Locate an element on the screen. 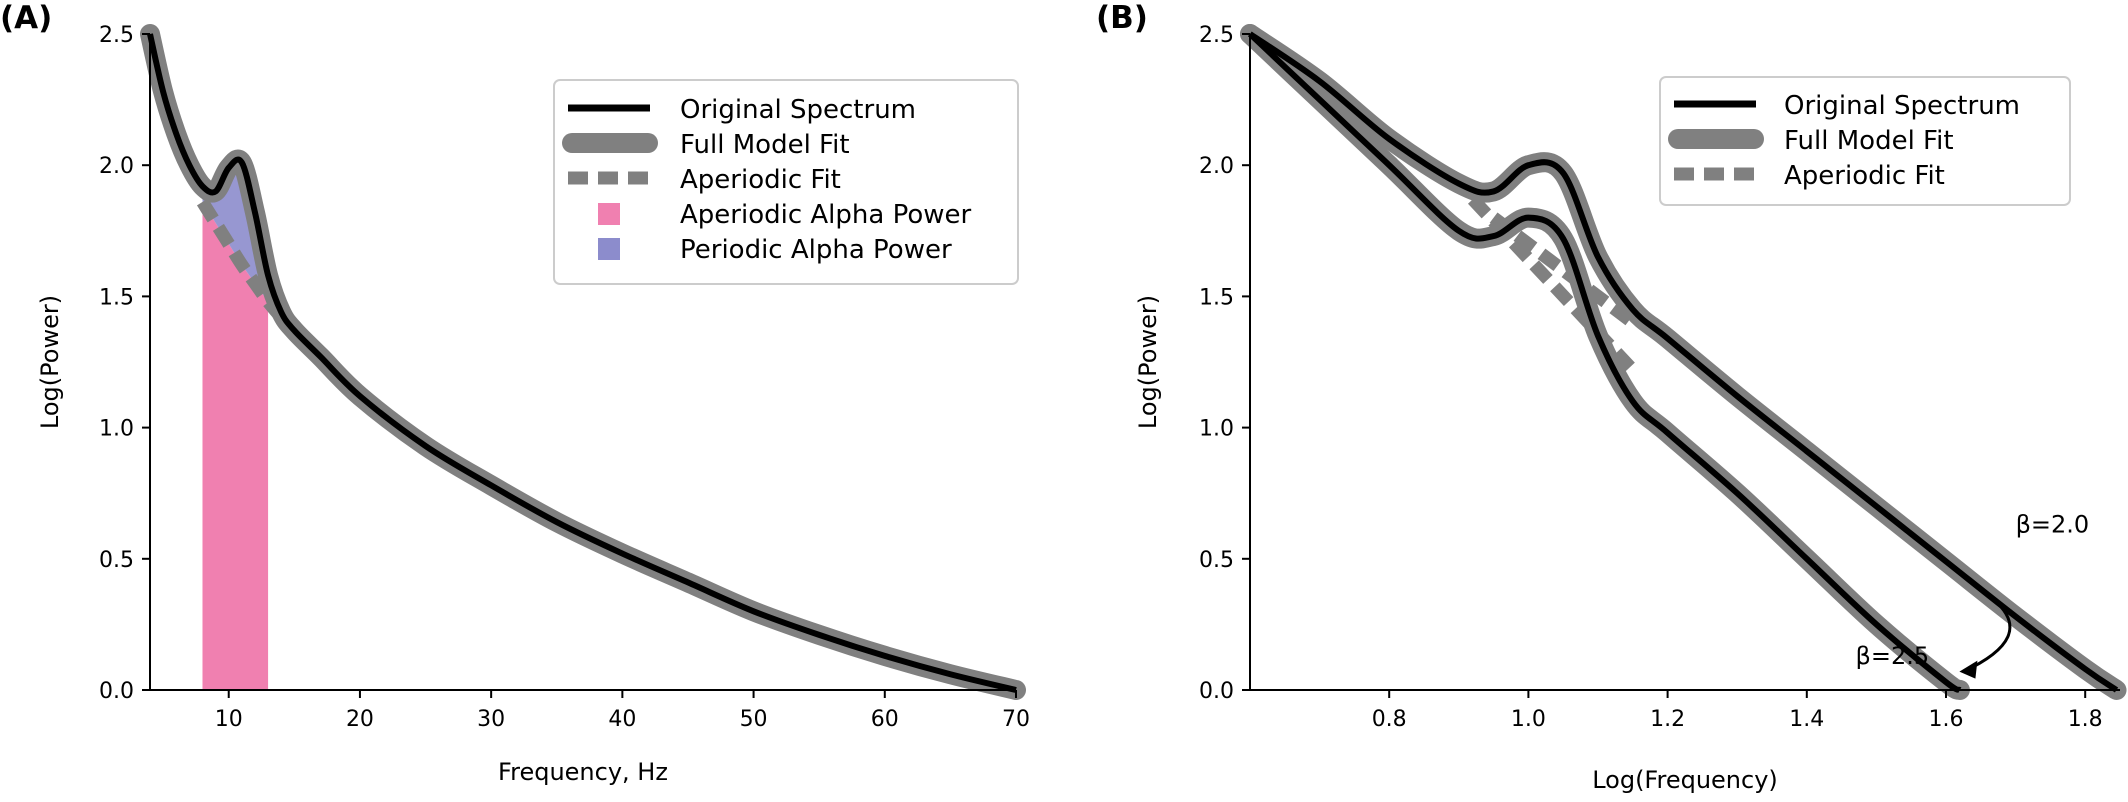 The width and height of the screenshot is (2128, 802). panel-a-y-axis-label: Log(Power) is located at coordinates (50, 362).